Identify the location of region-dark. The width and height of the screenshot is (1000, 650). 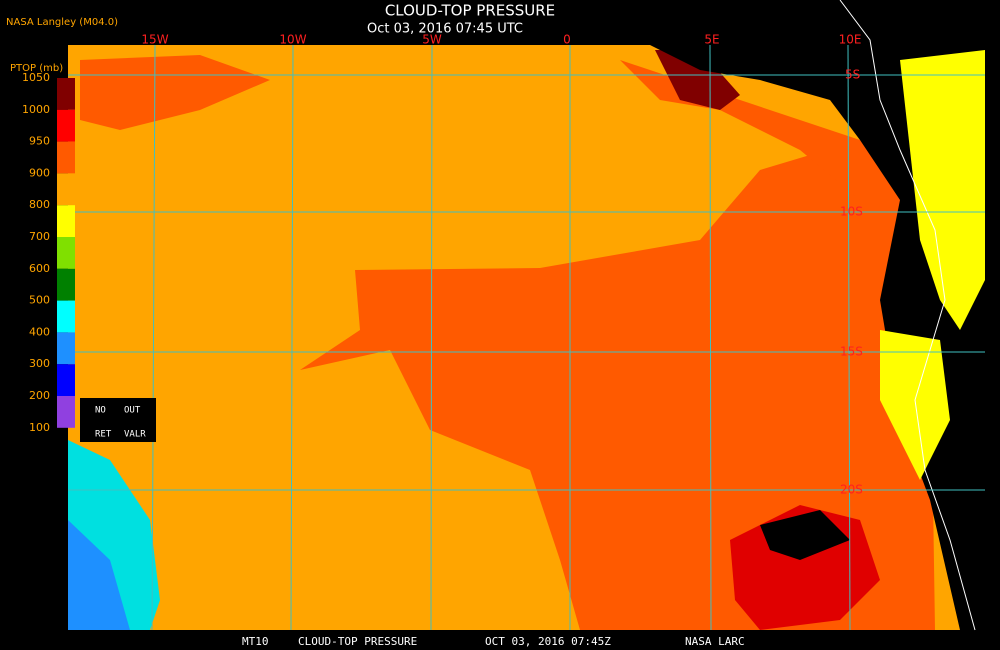
(697, 80).